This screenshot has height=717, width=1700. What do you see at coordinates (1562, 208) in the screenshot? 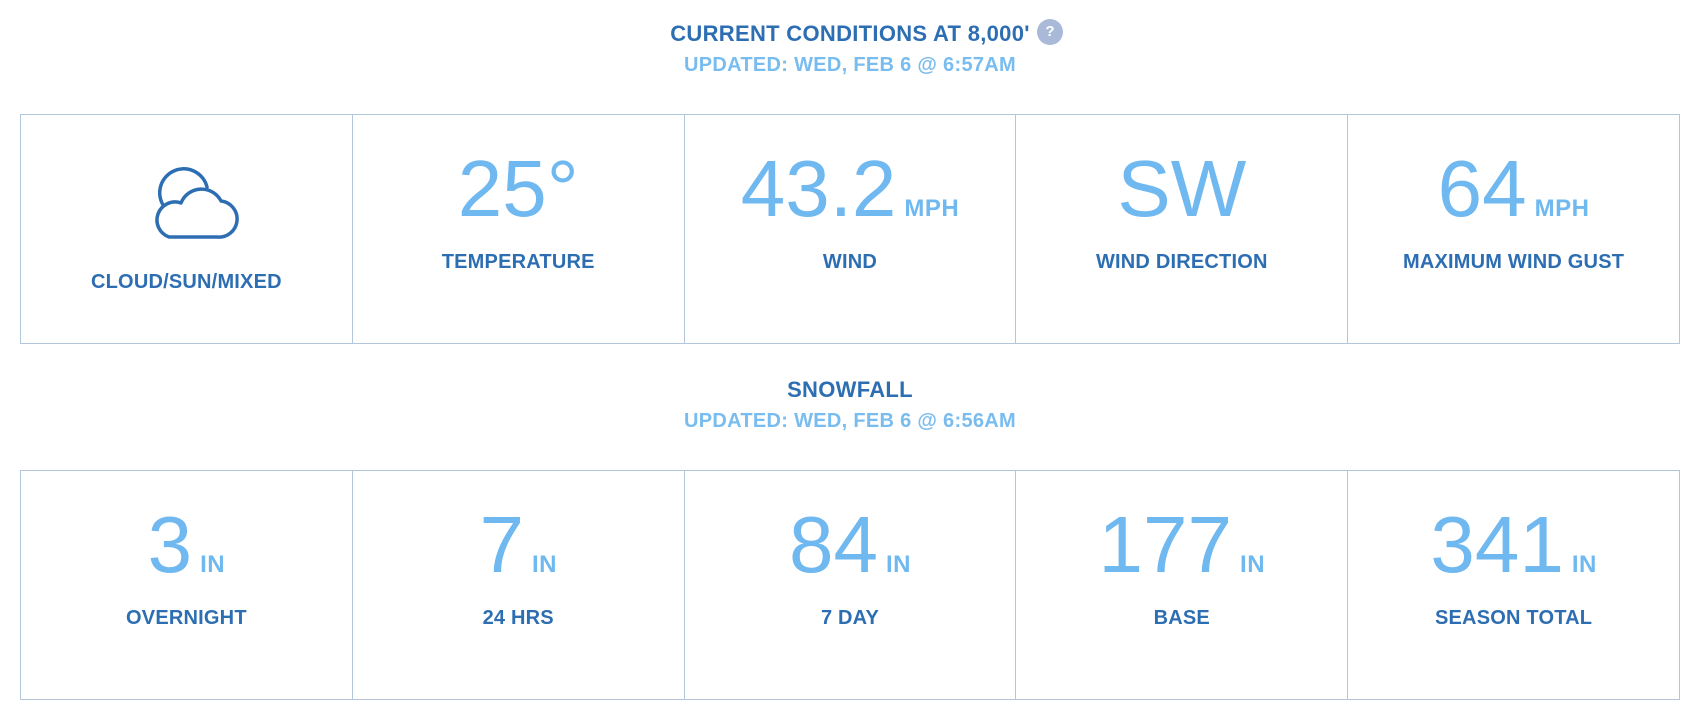
I see `wind-gust-unit: MPH` at bounding box center [1562, 208].